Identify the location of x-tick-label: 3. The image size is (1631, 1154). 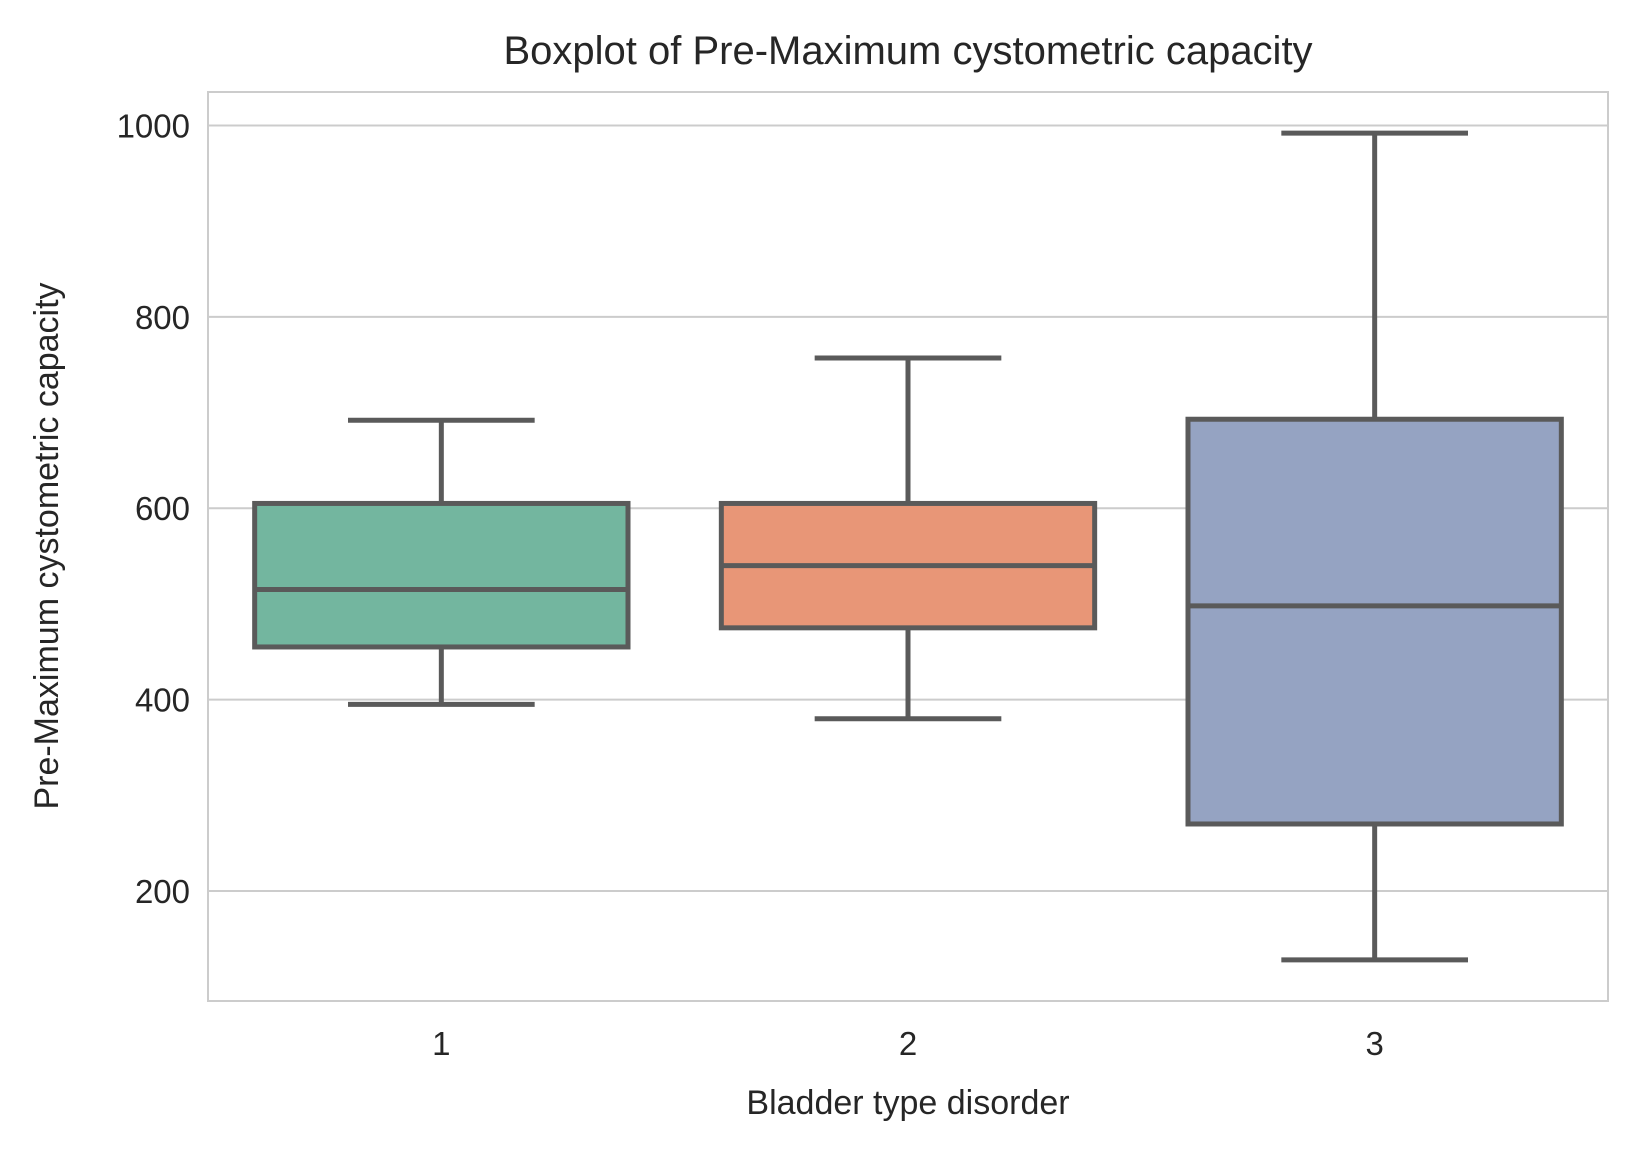
(1374, 1043).